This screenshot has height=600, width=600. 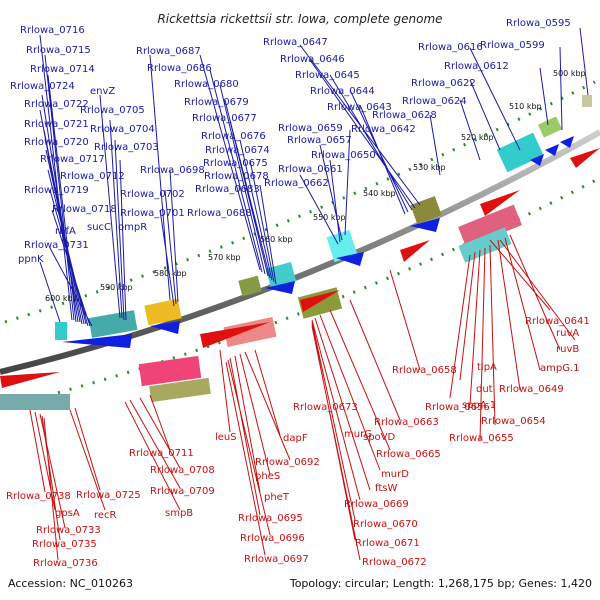 I want to click on gene-label: Rrlowa_0663, so click(x=406, y=422).